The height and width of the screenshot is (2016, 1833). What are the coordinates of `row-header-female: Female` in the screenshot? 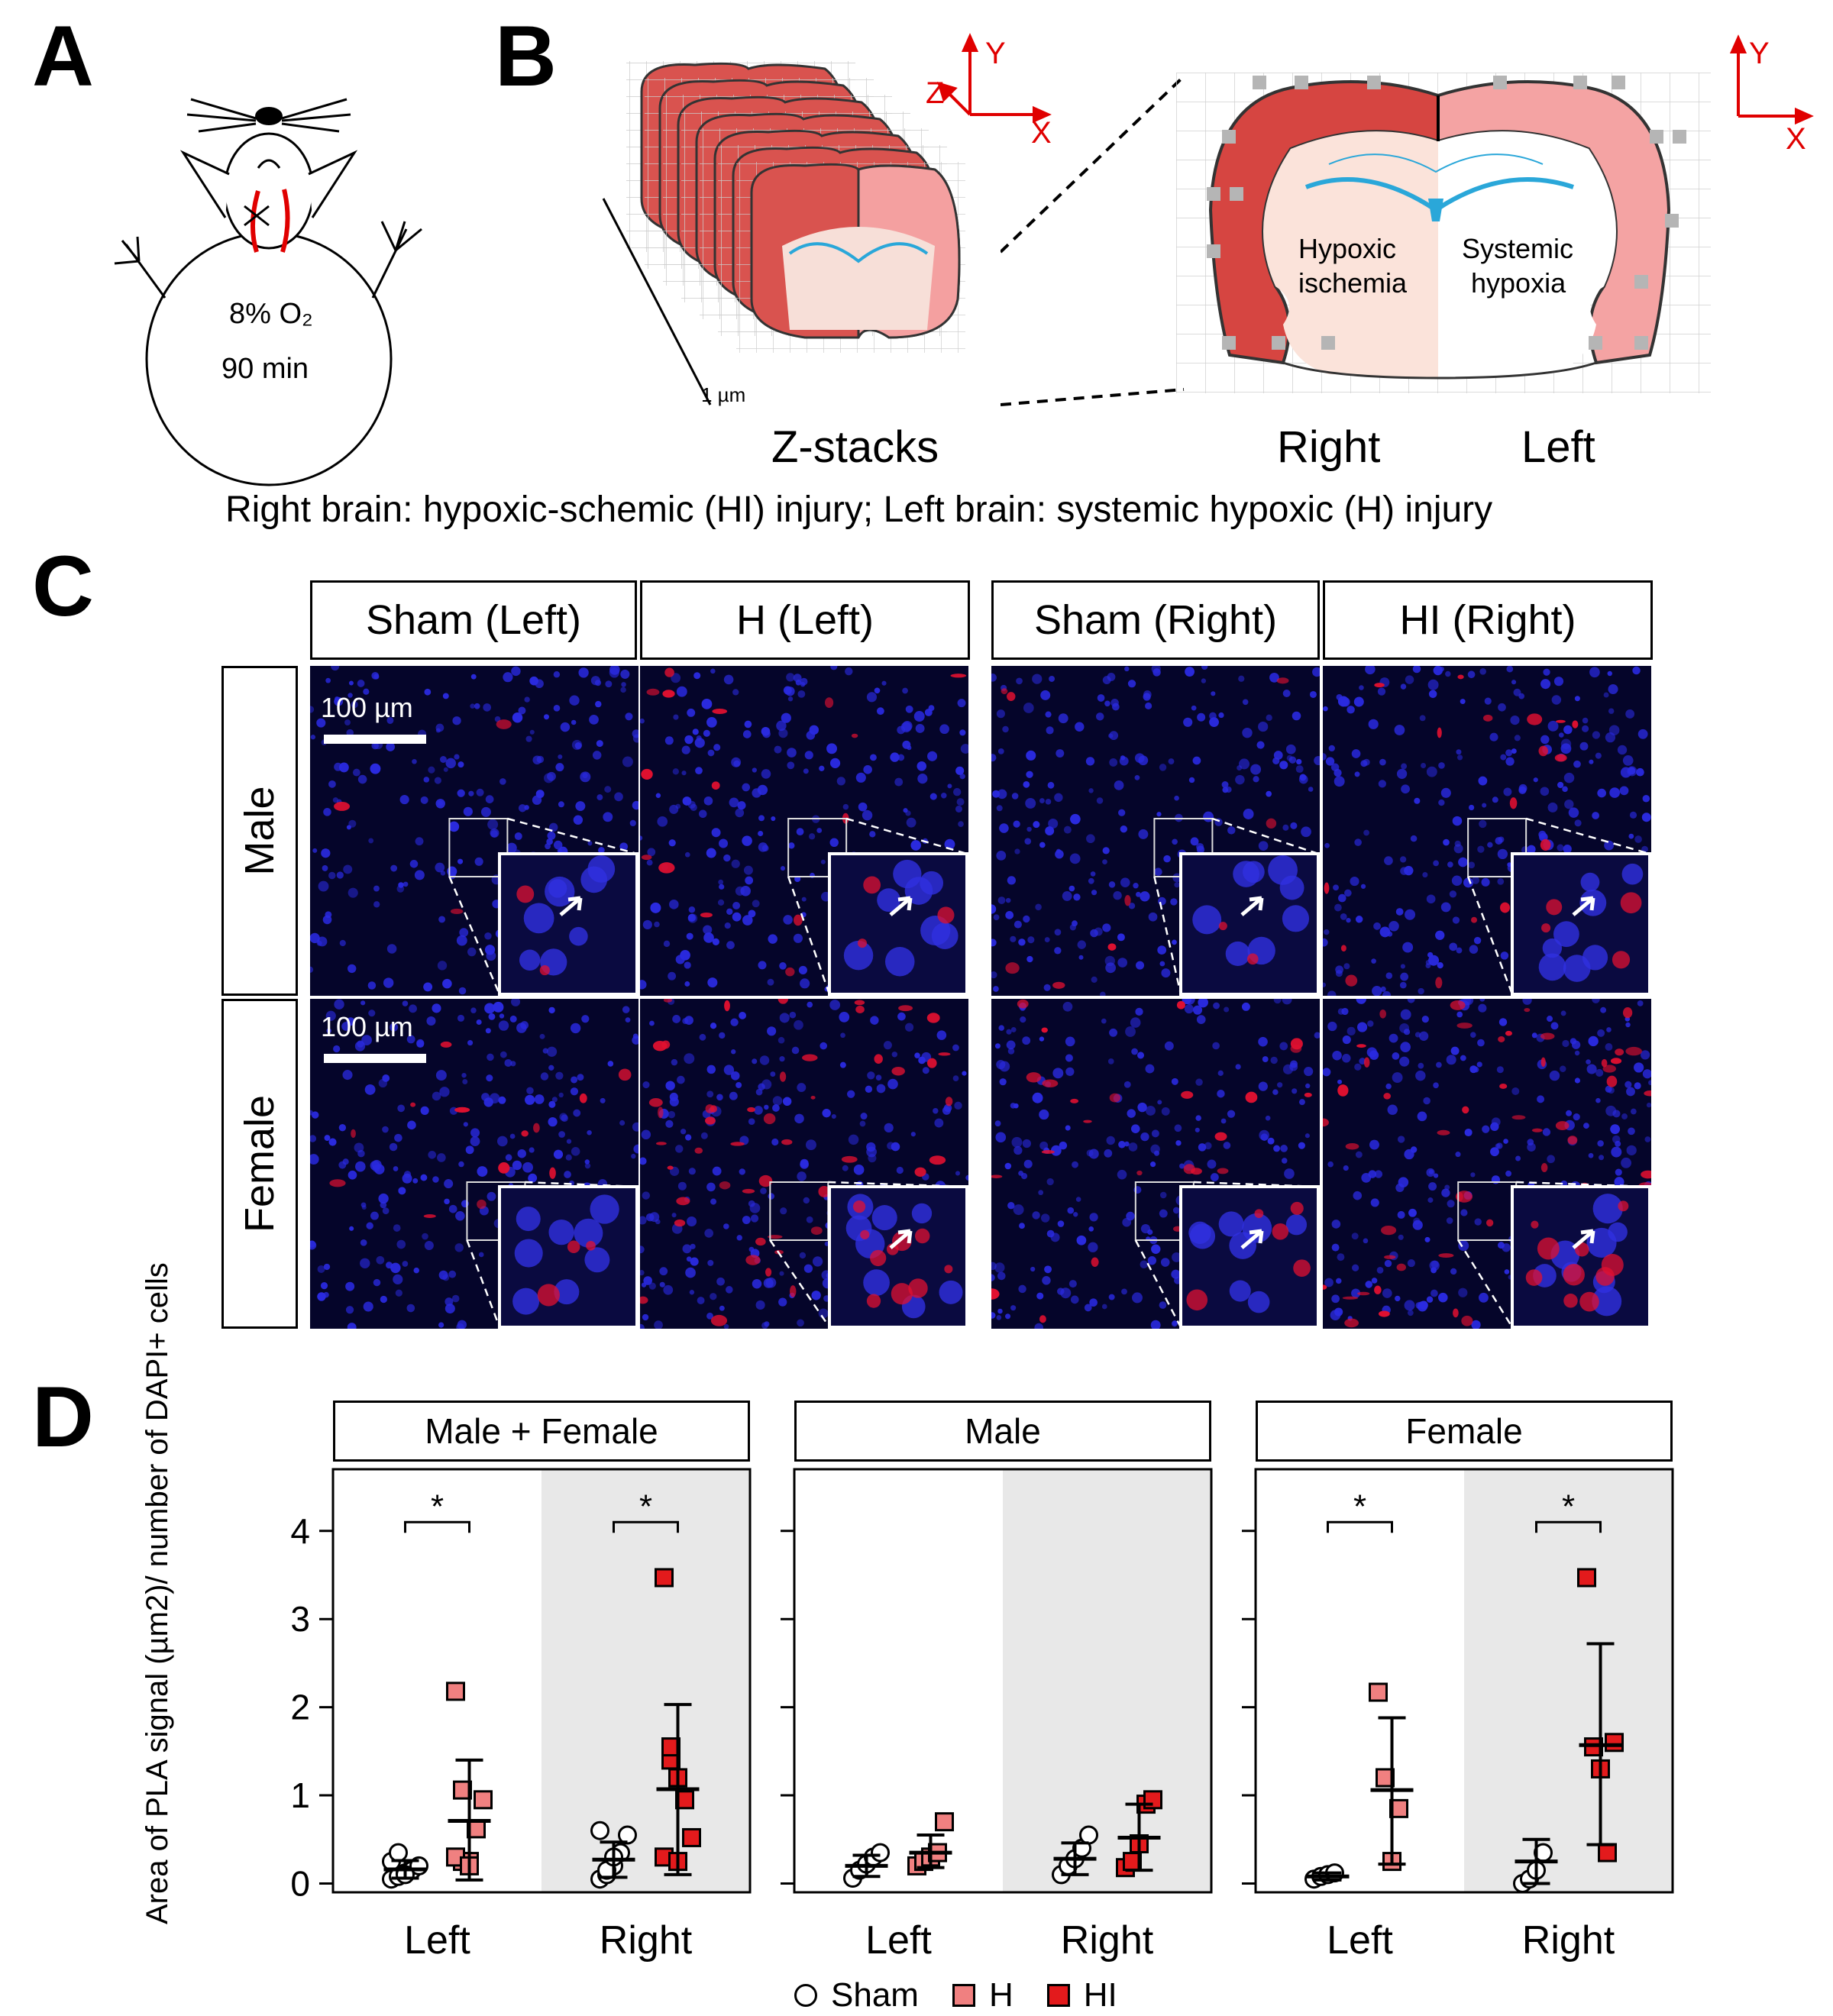 It's located at (259, 1164).